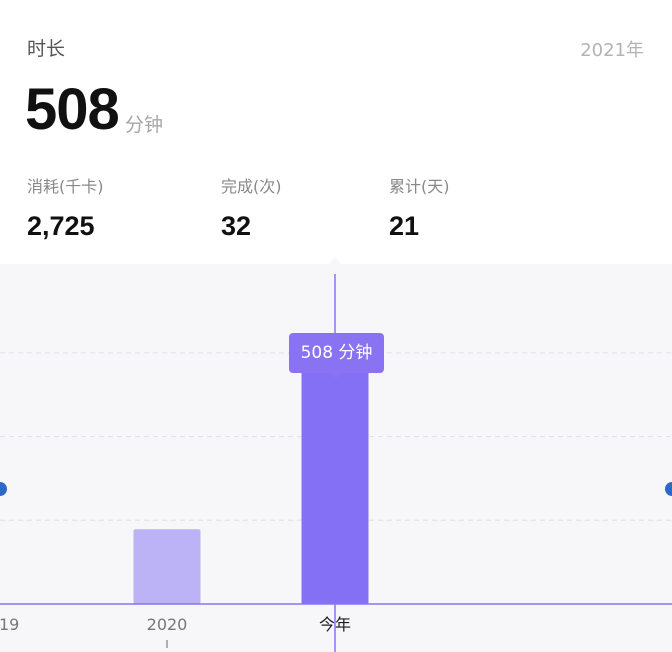  I want to click on x-tick-label-2: 今年, so click(335, 624).